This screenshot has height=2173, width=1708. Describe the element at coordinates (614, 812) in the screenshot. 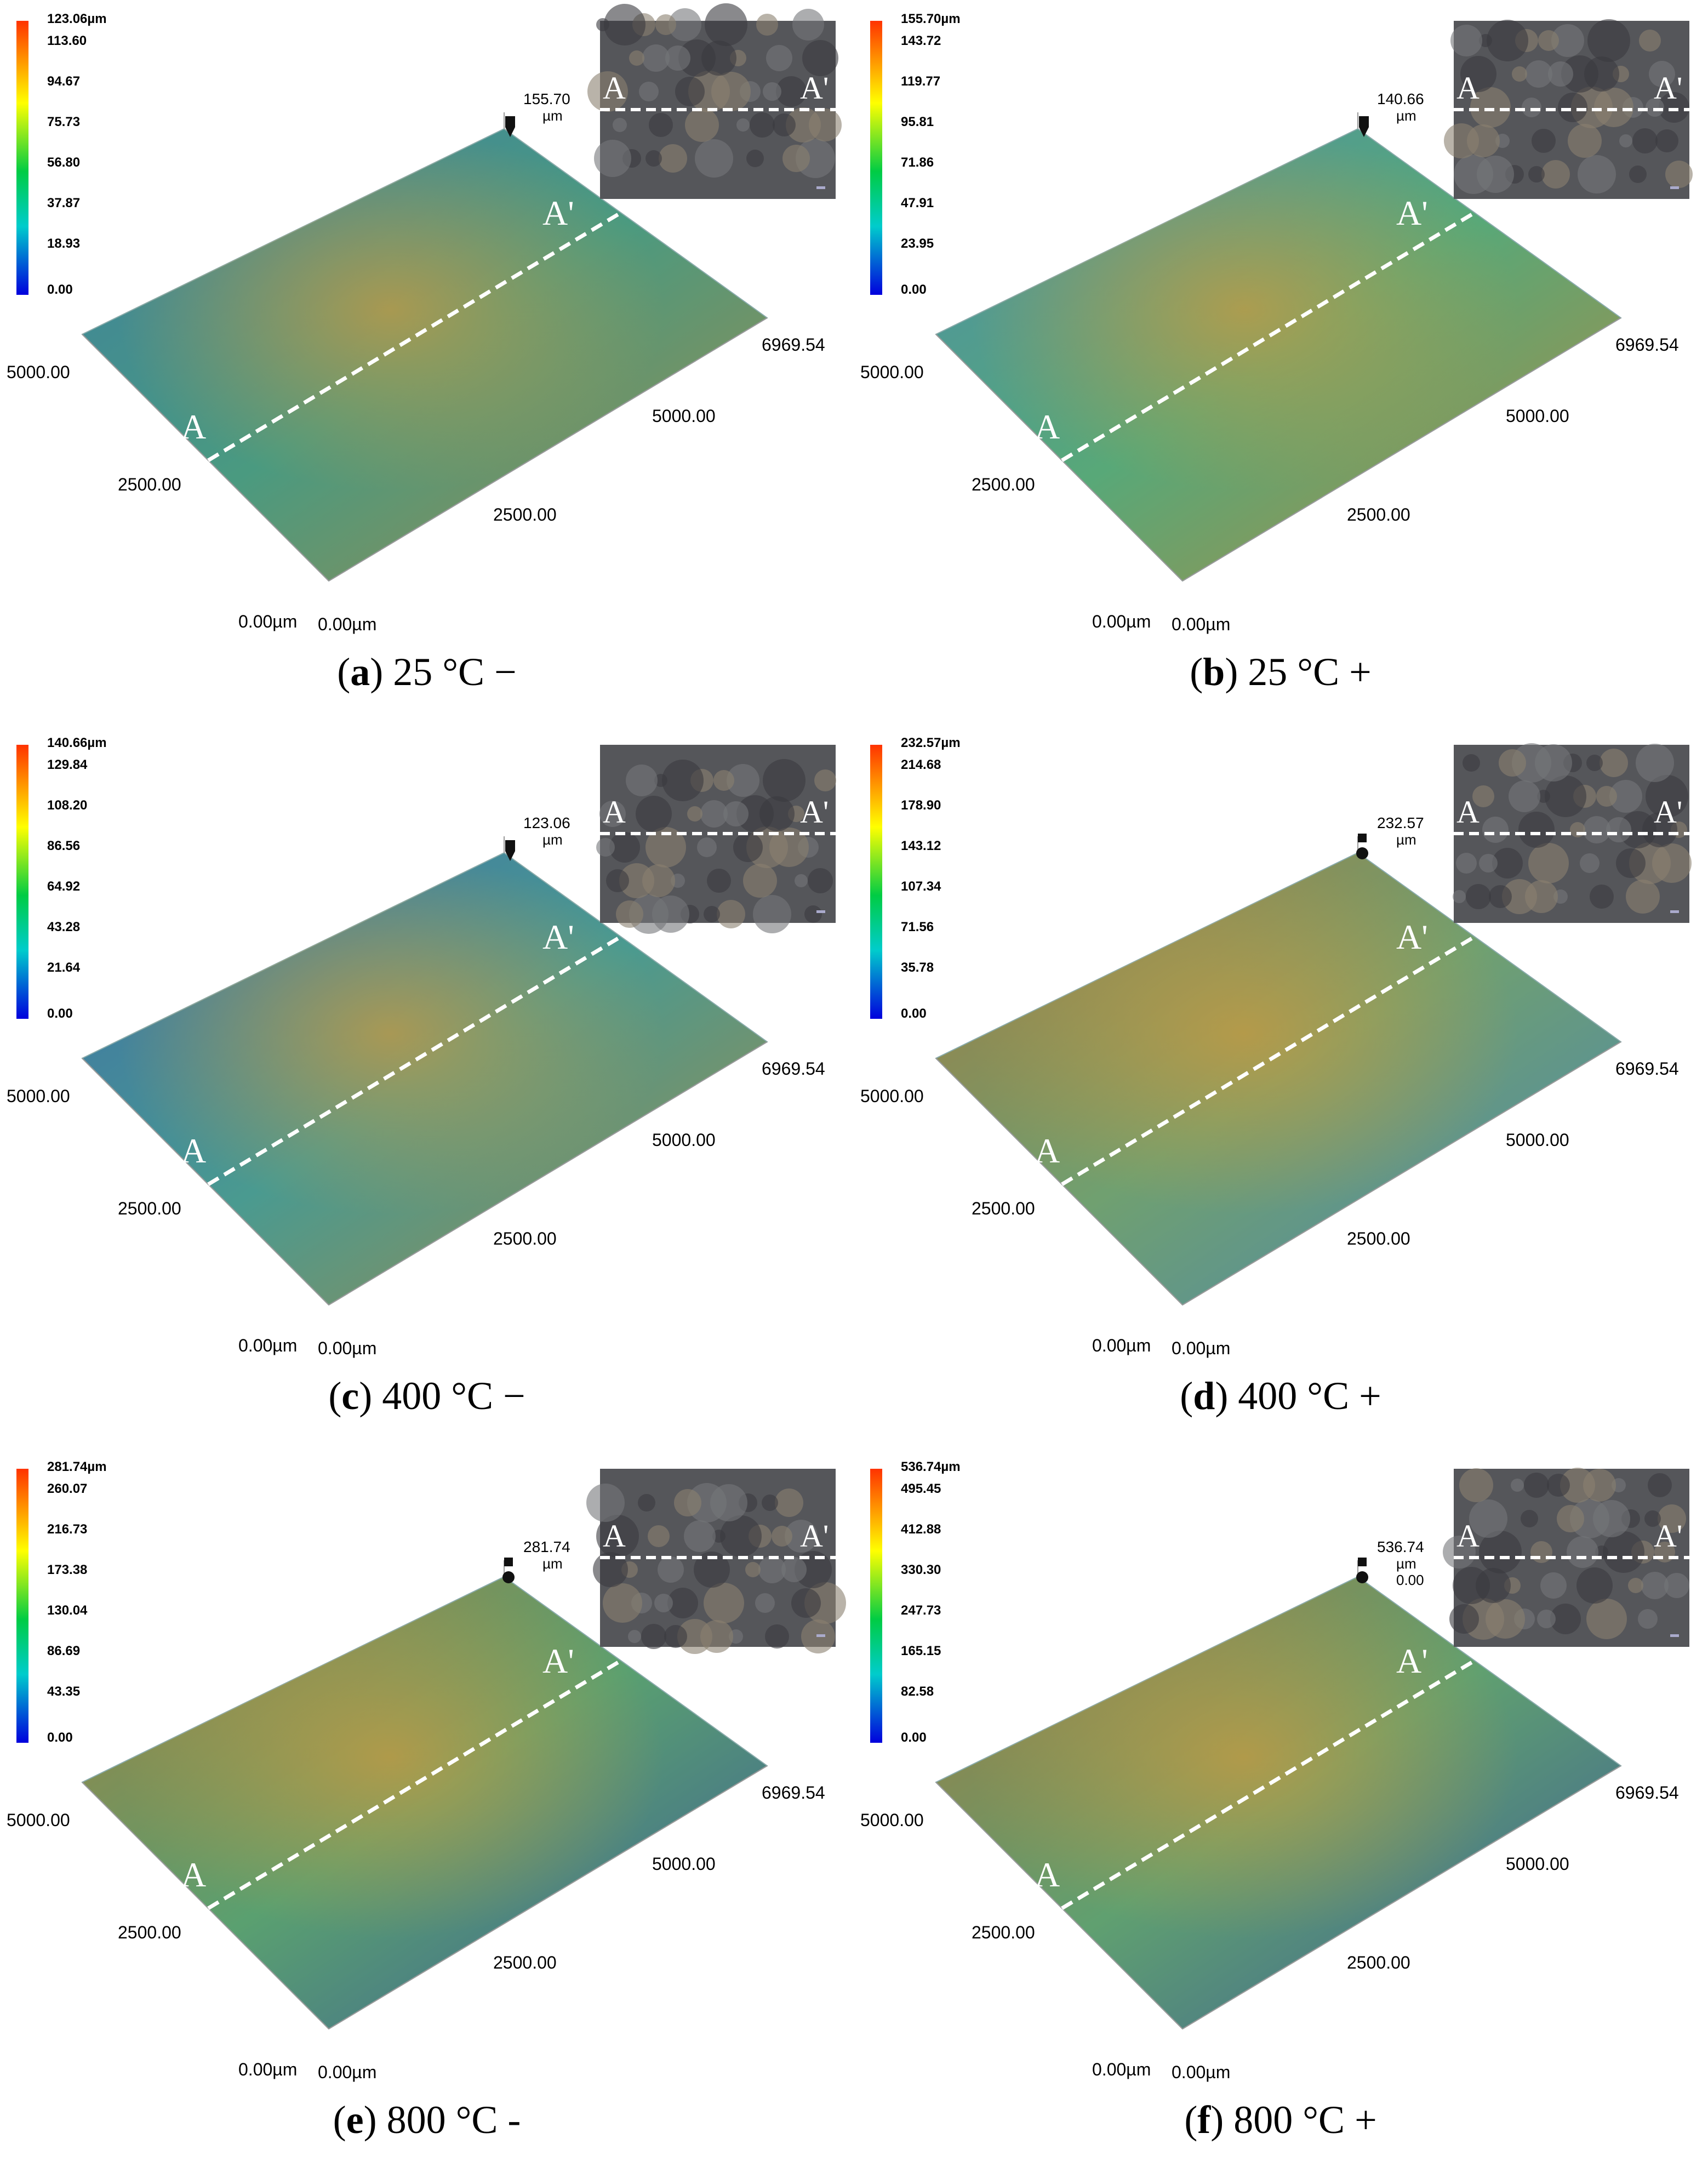

I see `inset-label-a: A` at that location.